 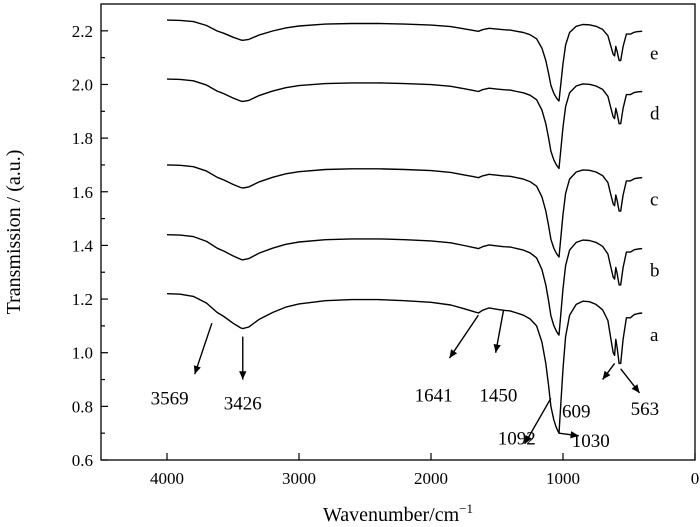 What do you see at coordinates (170, 398) in the screenshot?
I see `annotation-label: 3569` at bounding box center [170, 398].